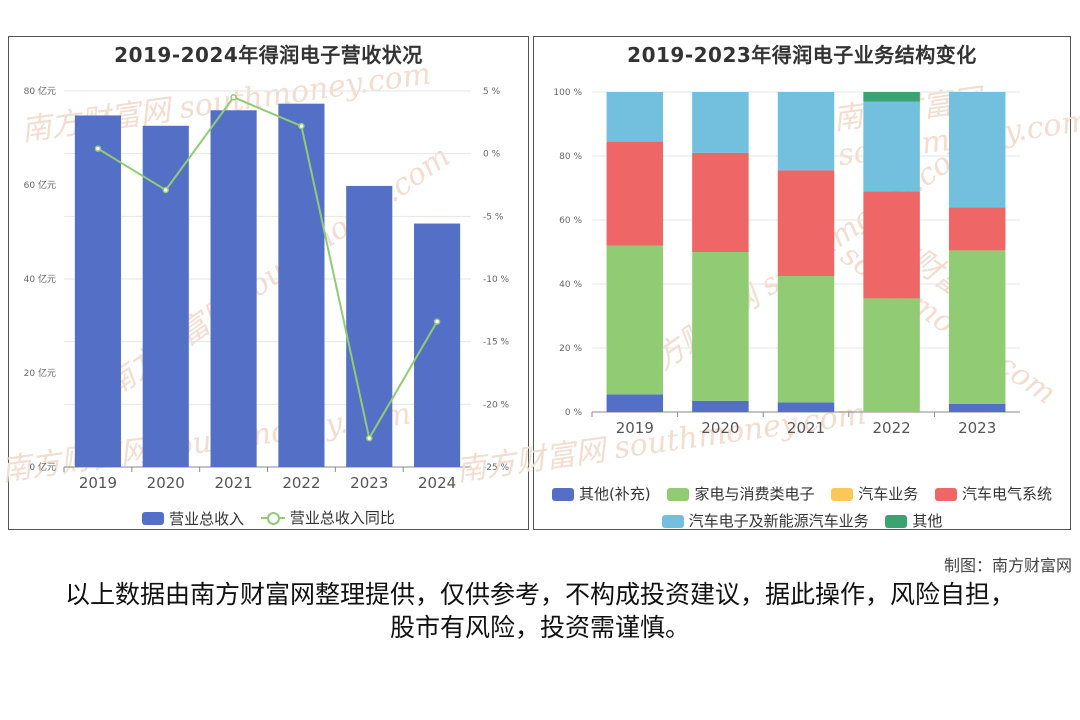 The image size is (1080, 720). What do you see at coordinates (42, 467) in the screenshot?
I see `y-tick-label-left: 0 亿元` at bounding box center [42, 467].